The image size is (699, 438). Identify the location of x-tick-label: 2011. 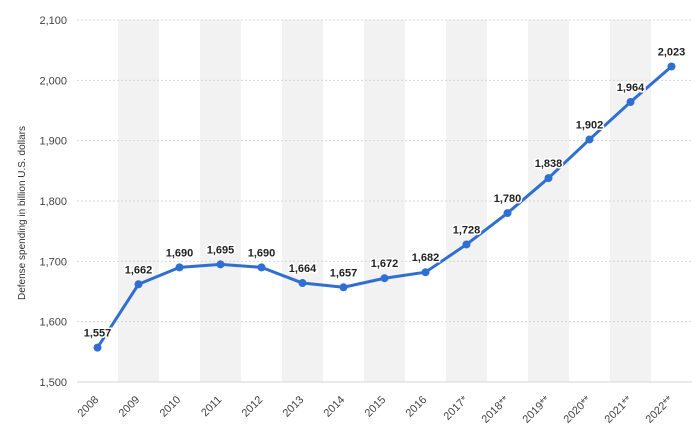
(211, 406).